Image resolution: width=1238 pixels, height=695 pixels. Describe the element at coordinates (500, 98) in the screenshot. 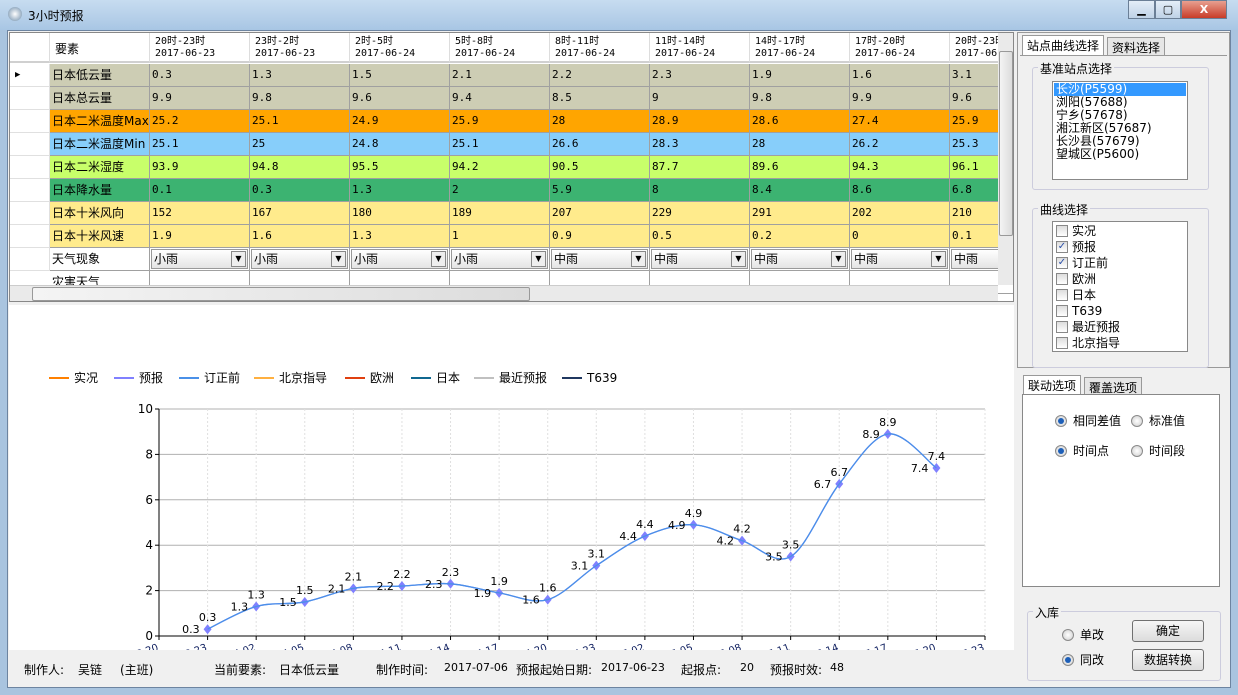

I see `grid-cell: 9.4` at that location.